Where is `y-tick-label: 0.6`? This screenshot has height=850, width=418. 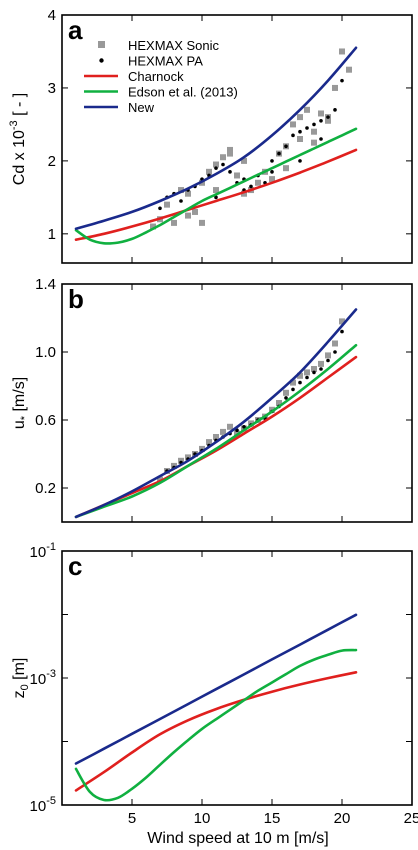
y-tick-label: 0.6 is located at coordinates (45, 420).